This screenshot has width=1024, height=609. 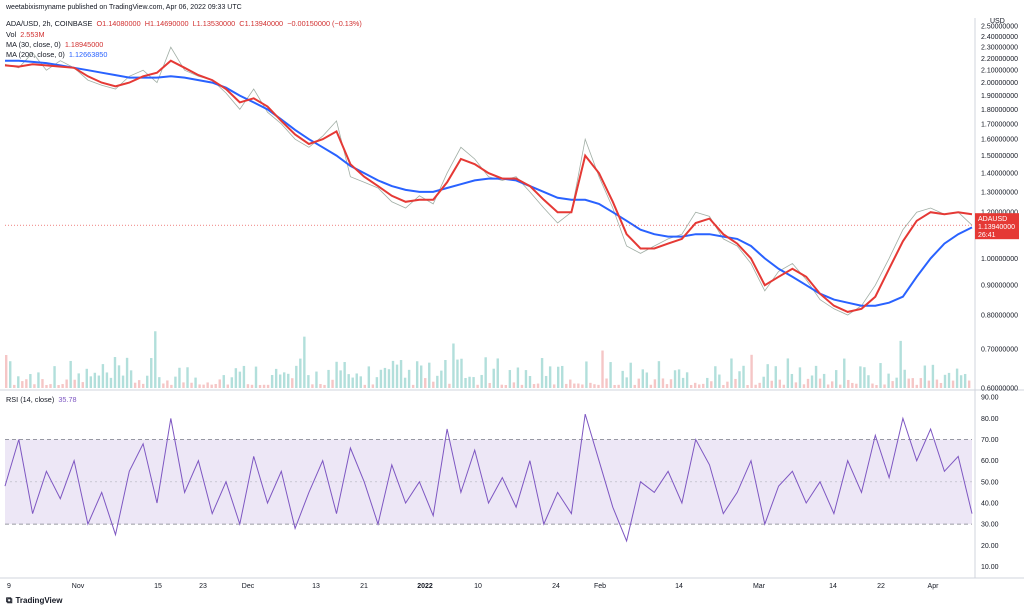 I want to click on time-tick-label: 14, so click(x=833, y=586).